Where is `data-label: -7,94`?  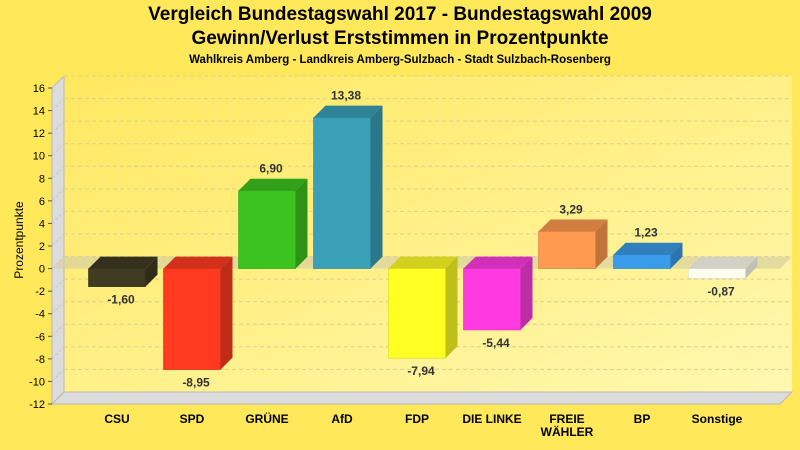
data-label: -7,94 is located at coordinates (421, 371).